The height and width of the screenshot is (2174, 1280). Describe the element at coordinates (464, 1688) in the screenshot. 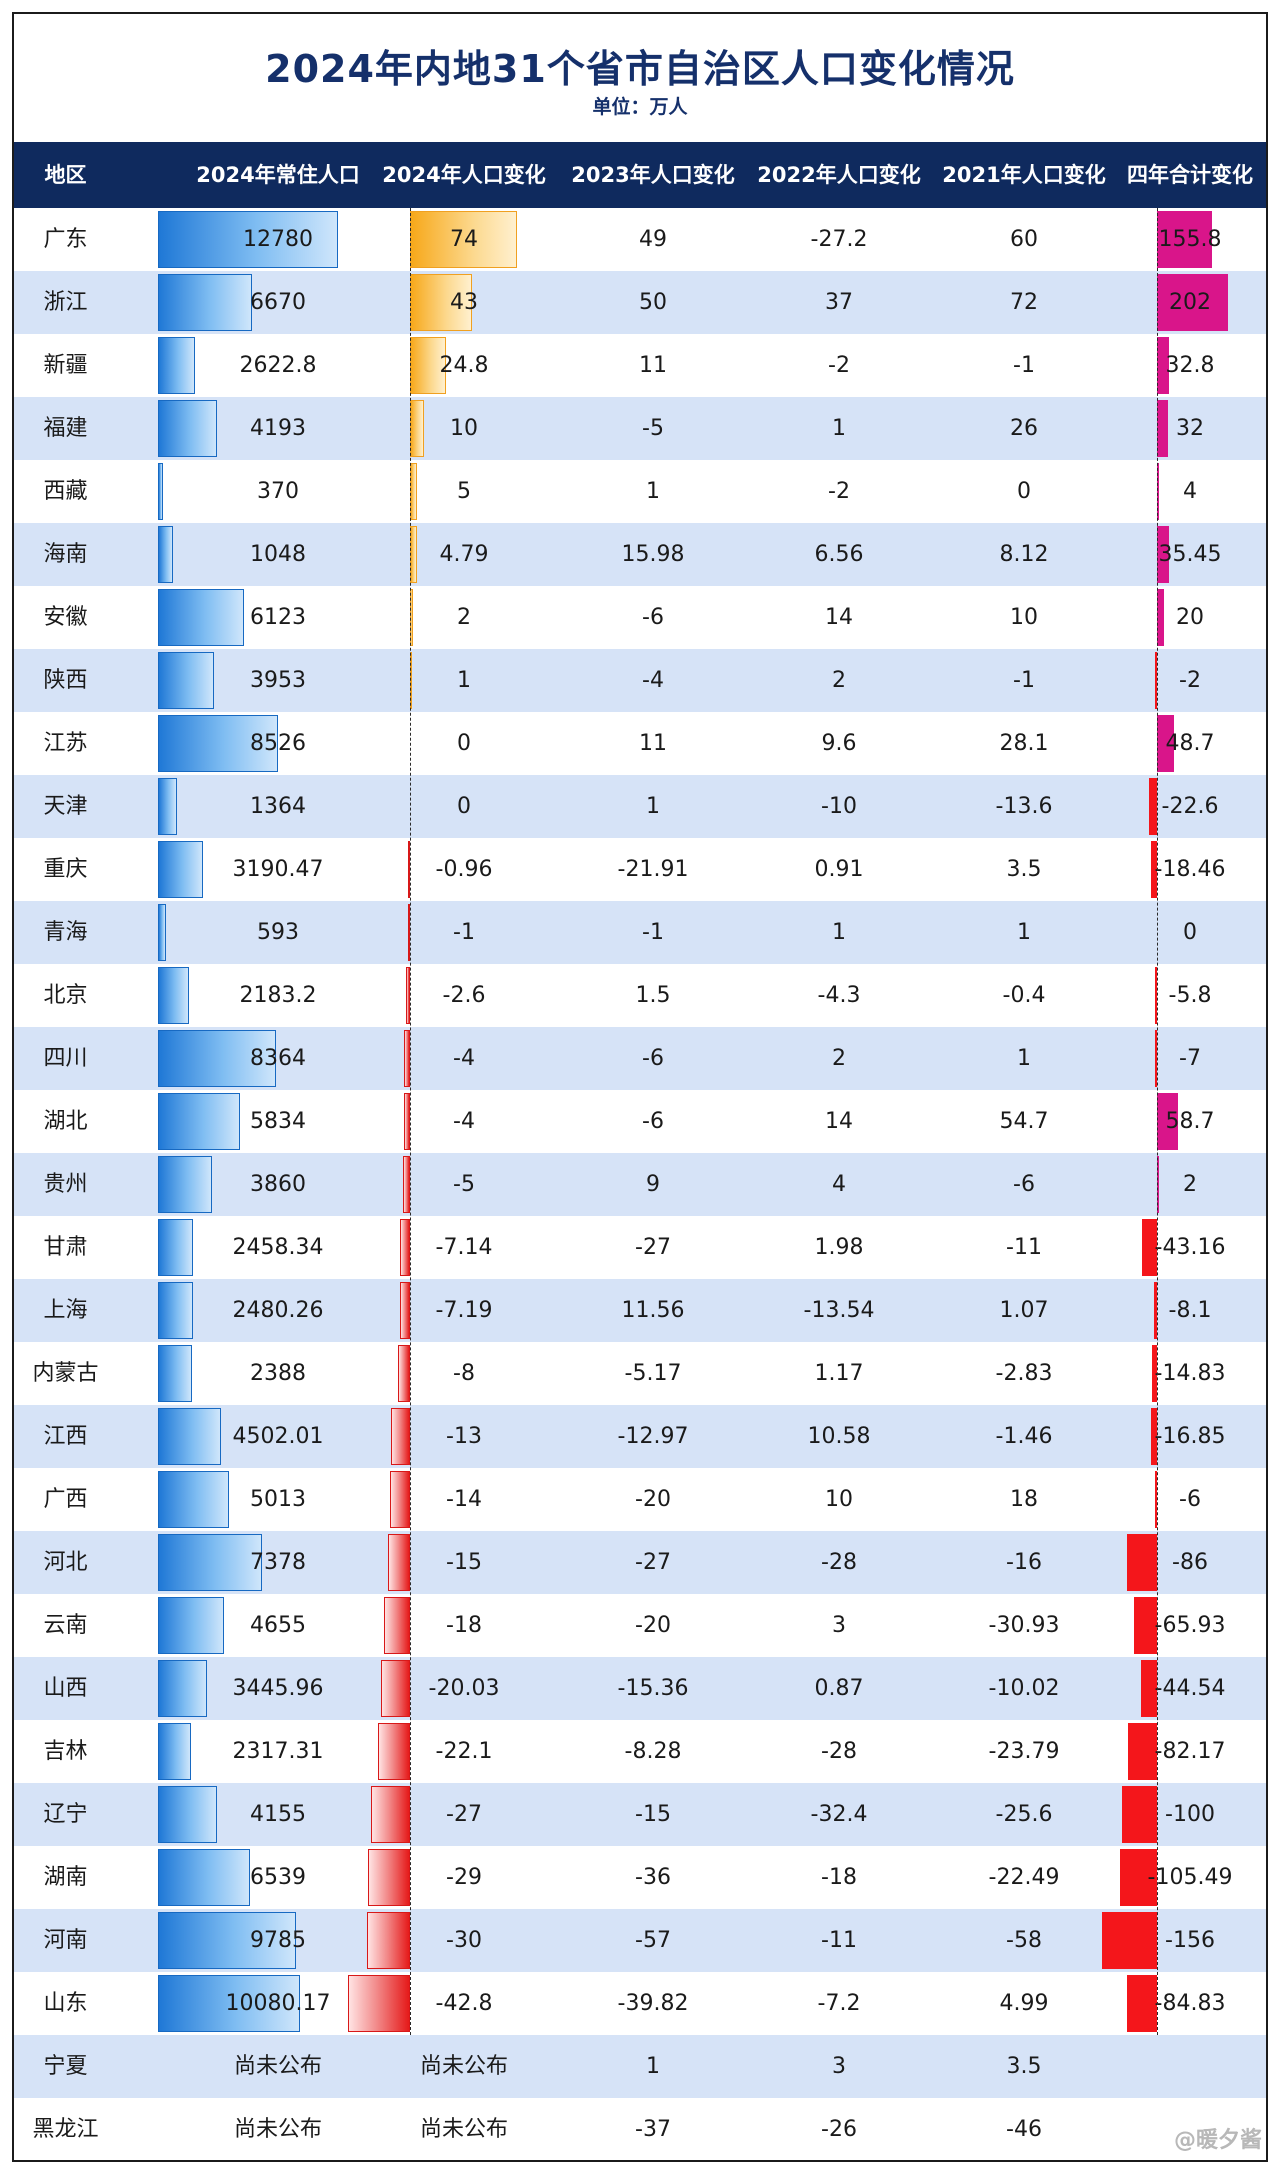

I see `change-2024-cell: -20.03` at that location.